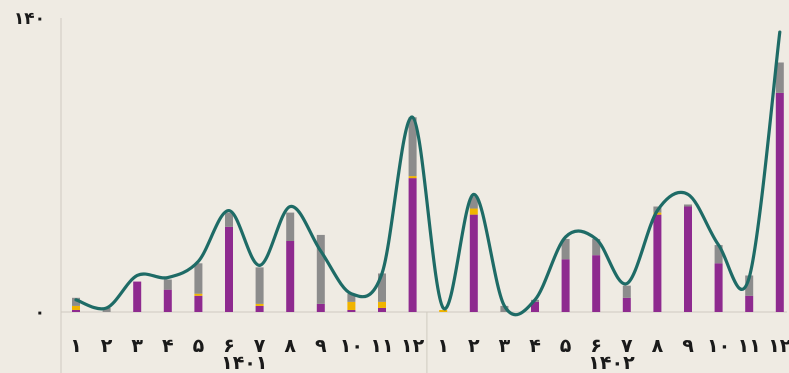 The image size is (789, 373). What do you see at coordinates (40, 313) in the screenshot?
I see `y-tick-label: ۰` at bounding box center [40, 313].